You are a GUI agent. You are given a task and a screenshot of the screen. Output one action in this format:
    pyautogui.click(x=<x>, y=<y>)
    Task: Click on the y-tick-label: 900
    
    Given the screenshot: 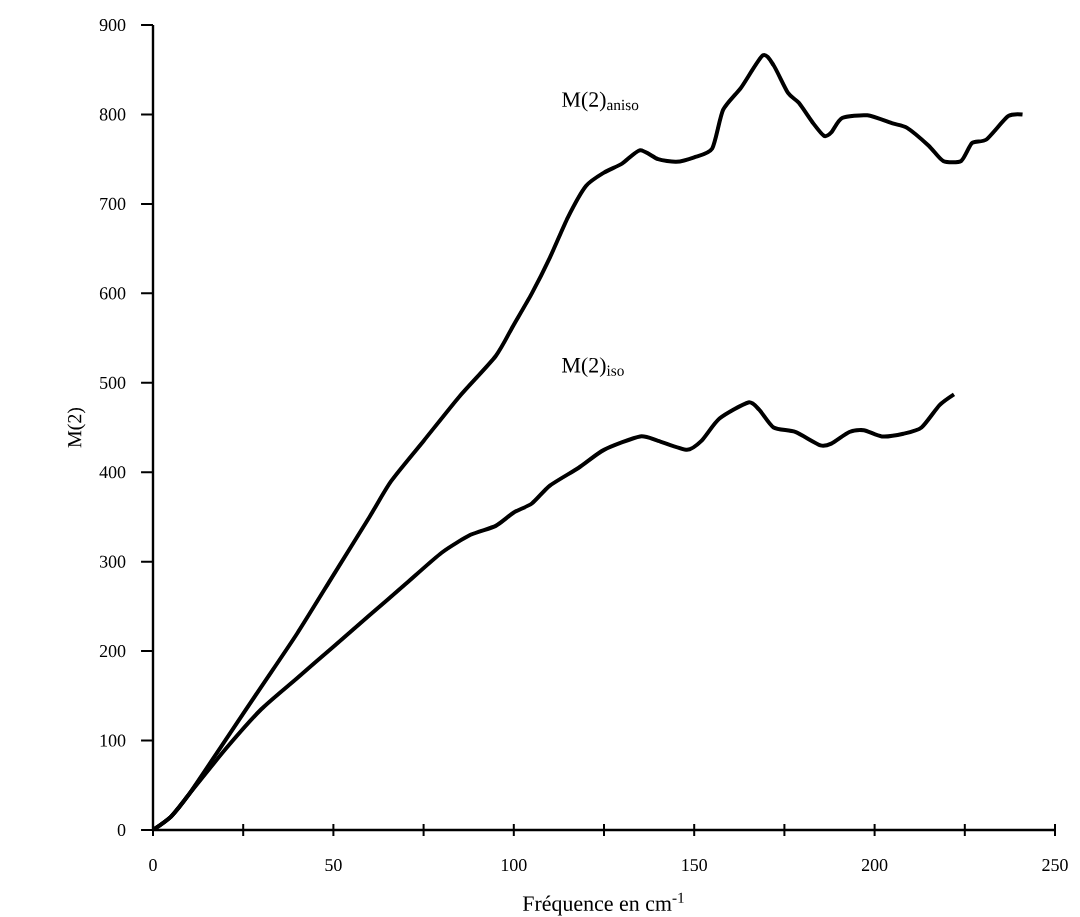 What is the action you would take?
    pyautogui.click(x=112, y=25)
    